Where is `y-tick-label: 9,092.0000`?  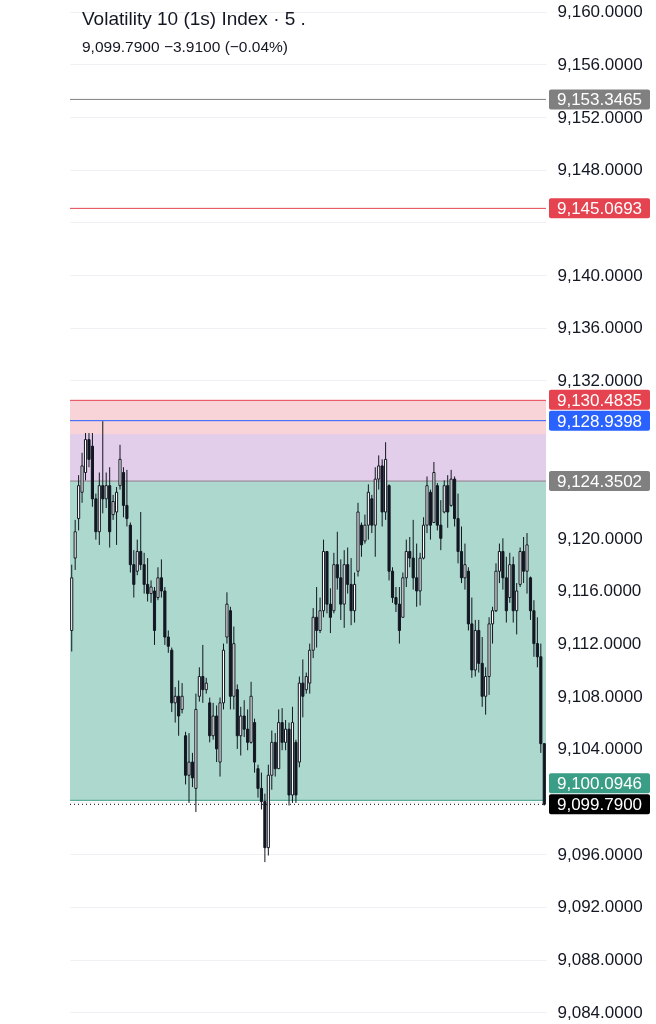 y-tick-label: 9,092.0000 is located at coordinates (600, 907).